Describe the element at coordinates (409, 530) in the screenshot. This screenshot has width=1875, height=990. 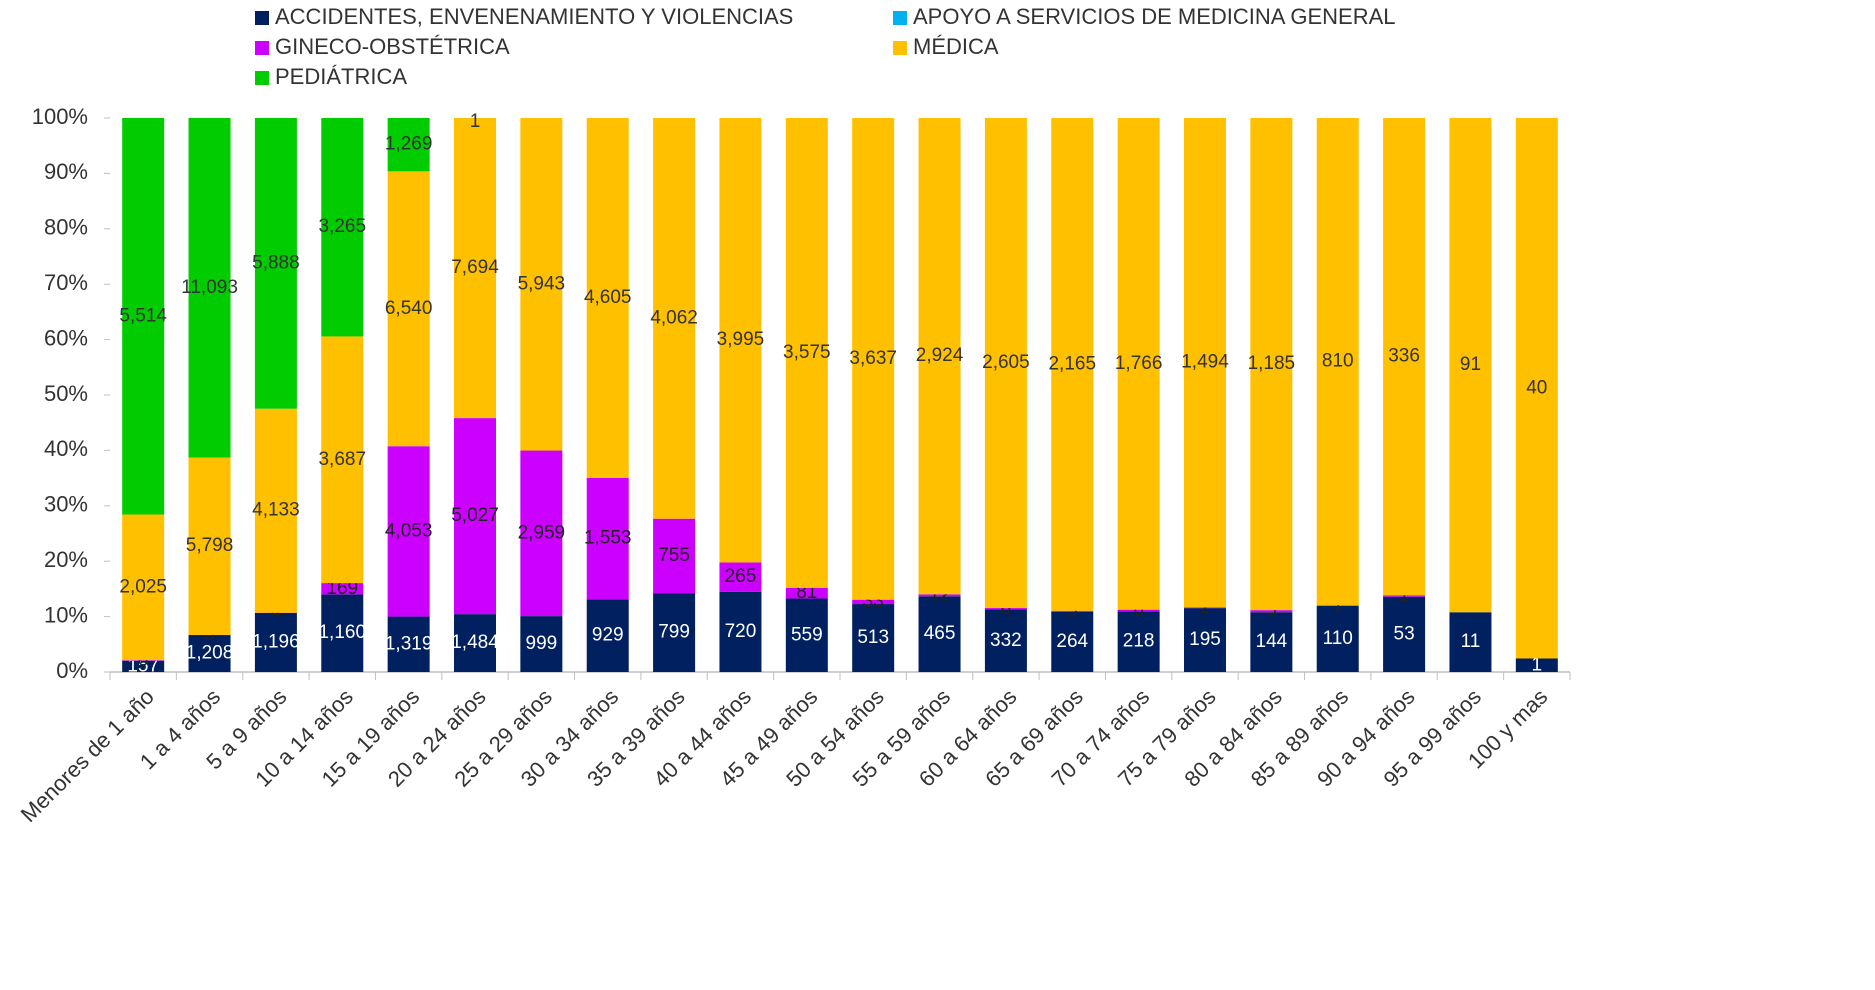
I see `value-label: 4,053` at that location.